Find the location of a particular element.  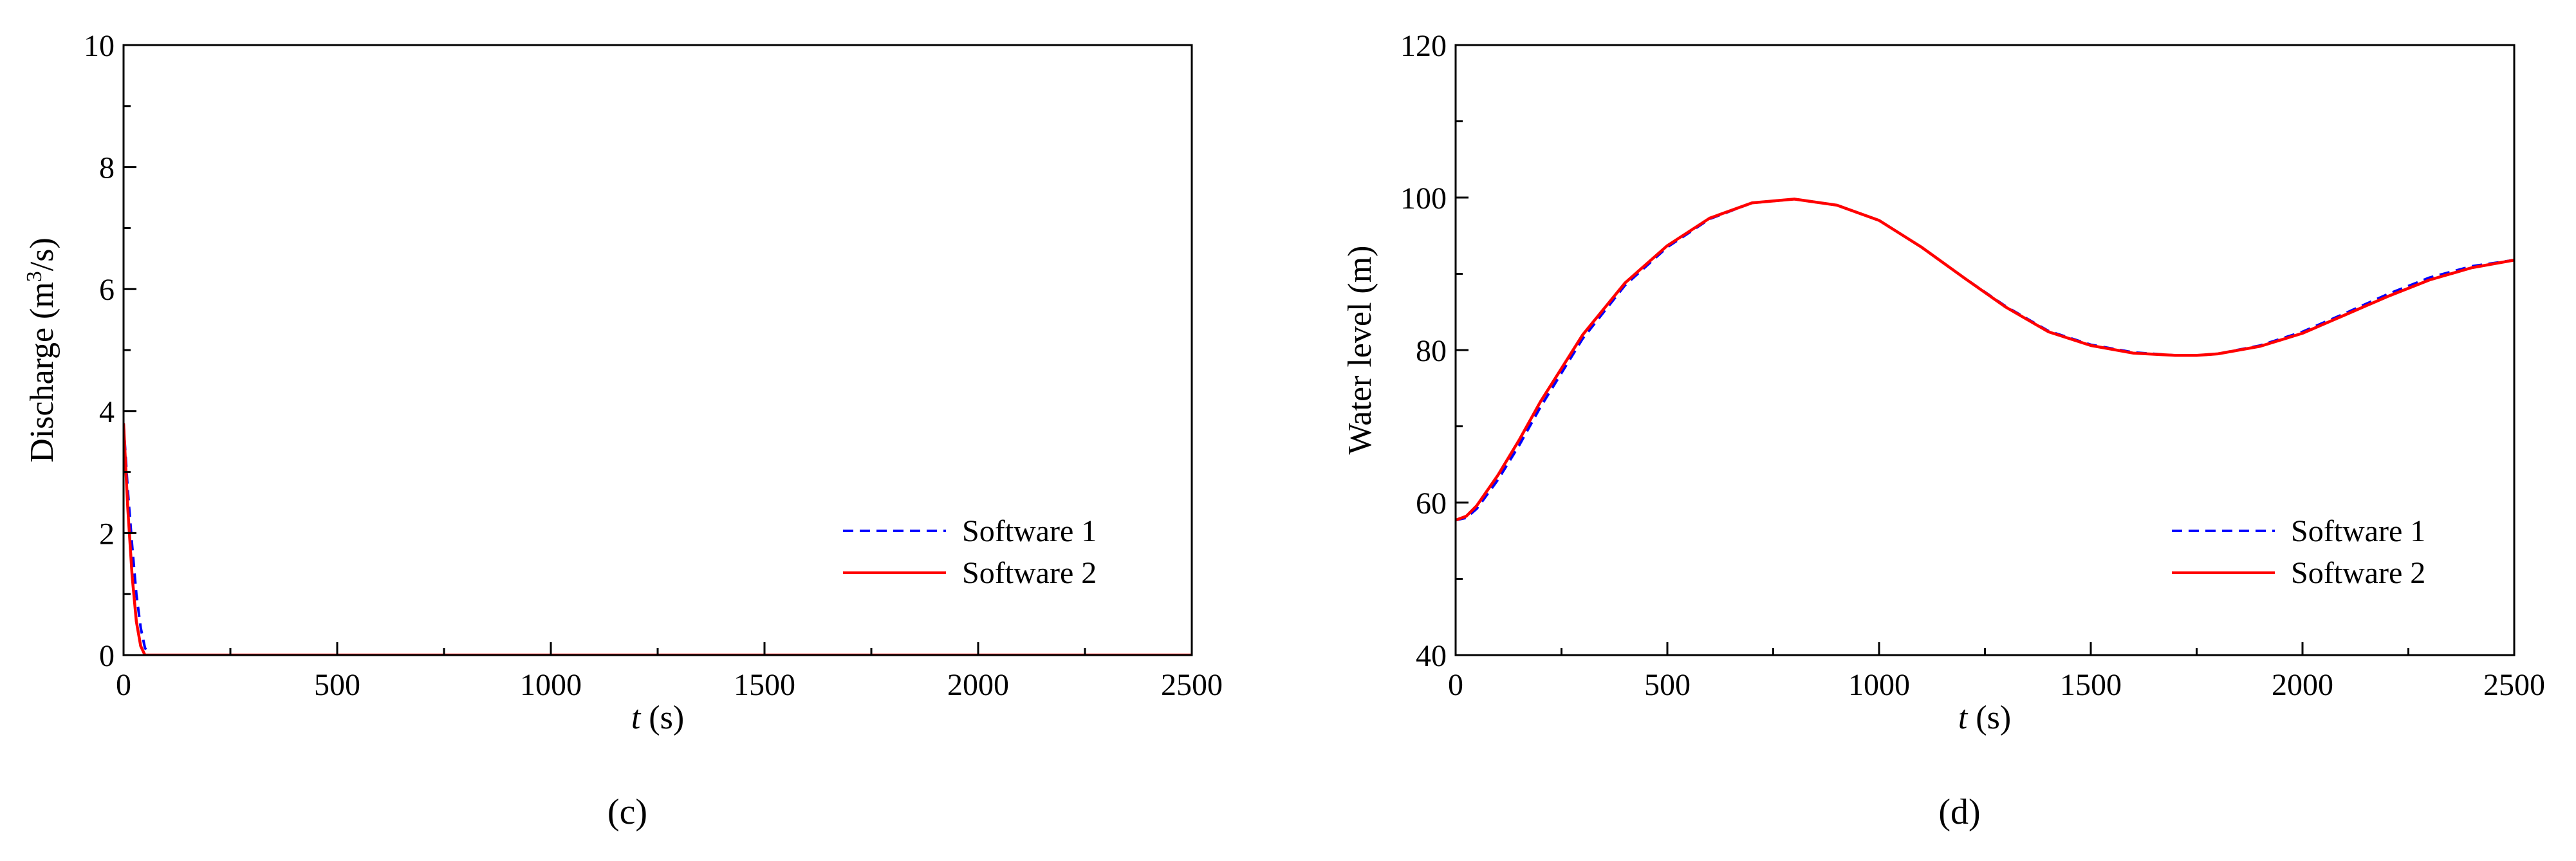

panel-label-c: (c) is located at coordinates (627, 812).